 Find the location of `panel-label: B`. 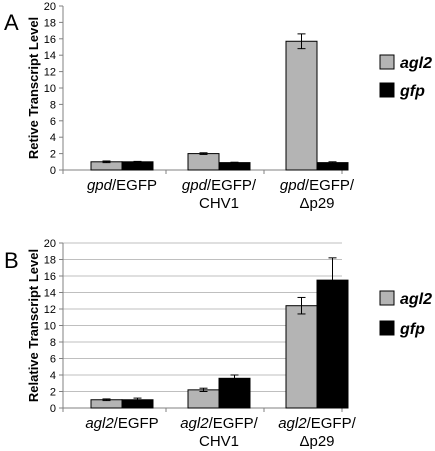

panel-label: B is located at coordinates (11, 260).